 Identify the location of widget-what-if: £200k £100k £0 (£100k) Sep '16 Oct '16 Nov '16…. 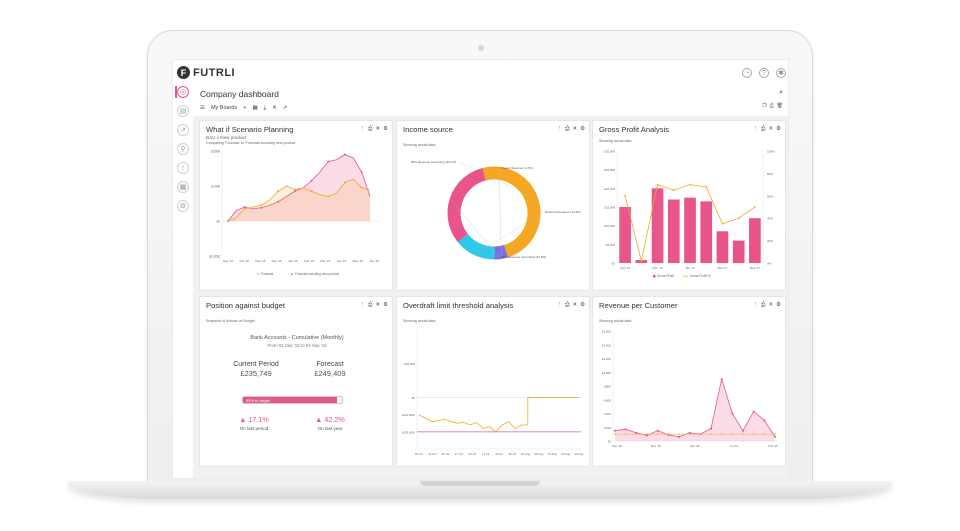
(296, 205).